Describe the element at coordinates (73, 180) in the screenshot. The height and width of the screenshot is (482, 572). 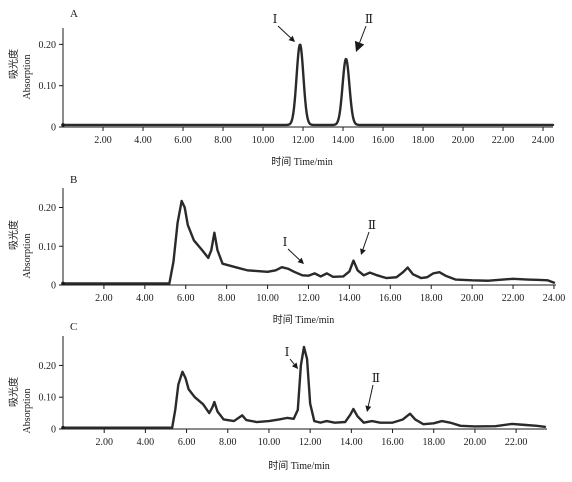
I see `panel-letter: B` at that location.